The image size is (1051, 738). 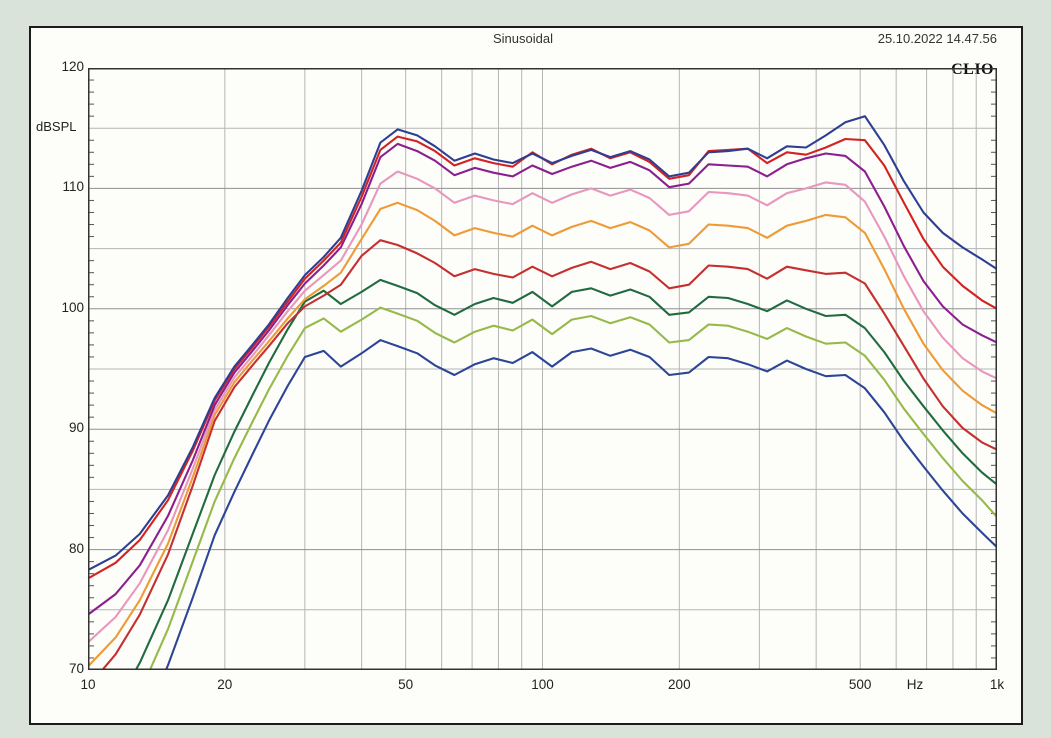 I want to click on y-tick-label-90: 90, so click(x=76, y=428).